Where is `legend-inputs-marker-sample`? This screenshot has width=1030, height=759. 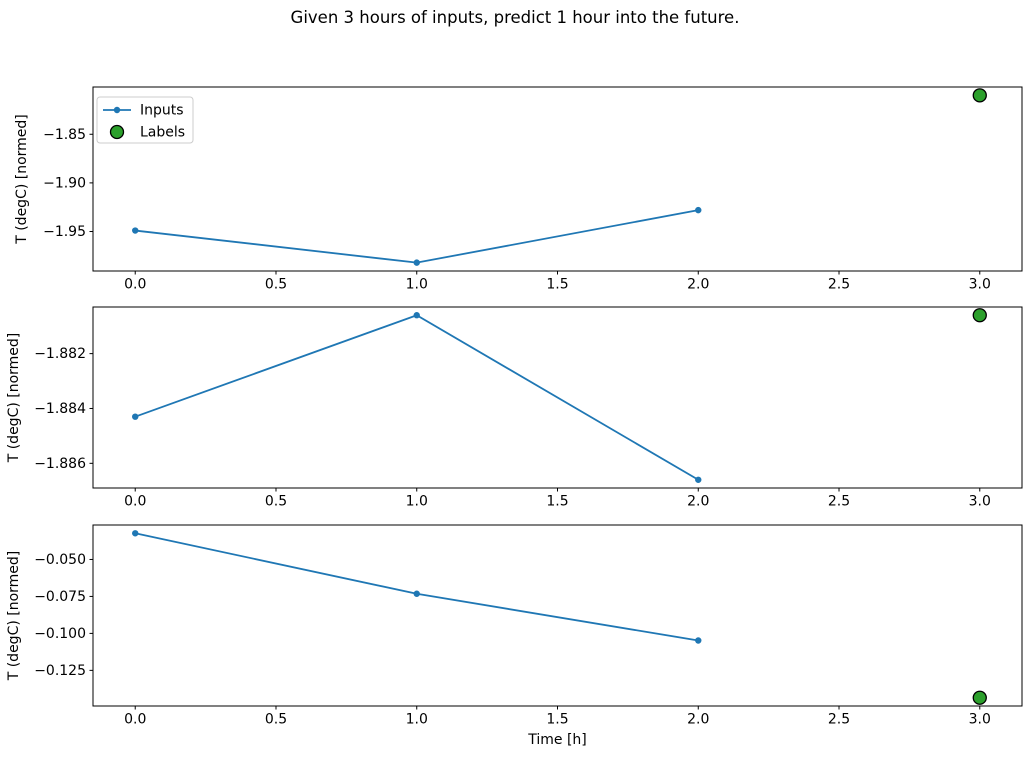 legend-inputs-marker-sample is located at coordinates (117, 110).